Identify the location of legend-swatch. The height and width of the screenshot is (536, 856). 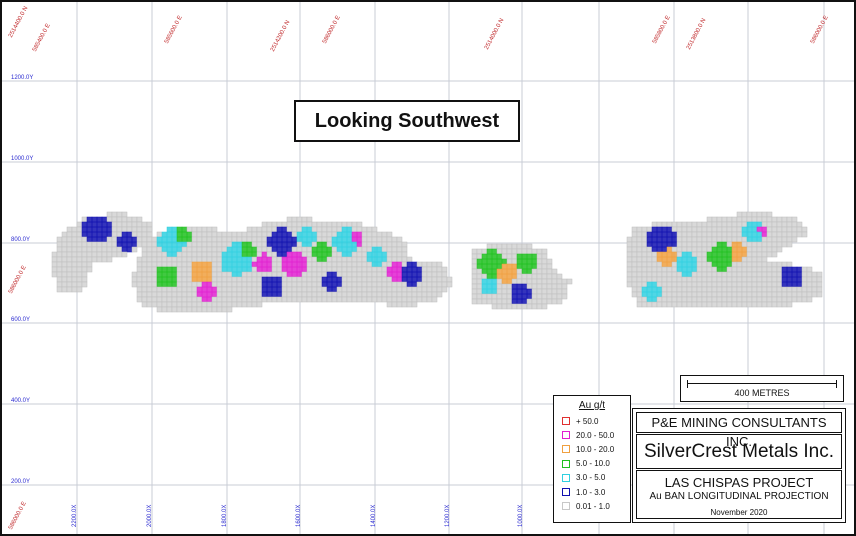
(566, 421).